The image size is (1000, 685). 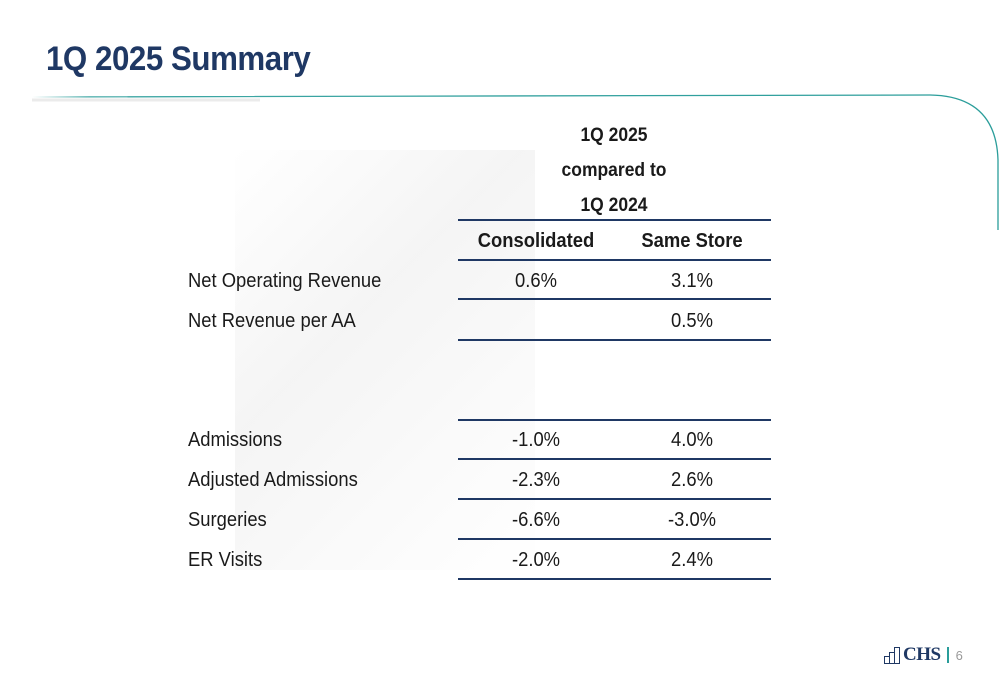 What do you see at coordinates (536, 480) in the screenshot?
I see `cell-consolidated: -2.3%` at bounding box center [536, 480].